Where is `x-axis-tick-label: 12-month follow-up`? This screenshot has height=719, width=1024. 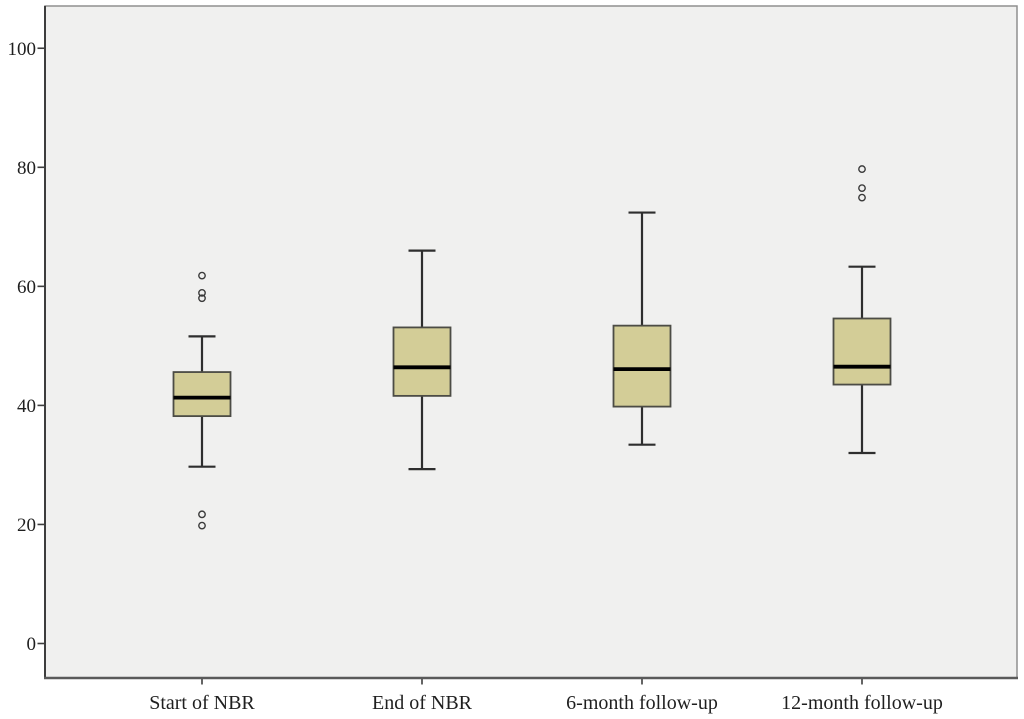 x-axis-tick-label: 12-month follow-up is located at coordinates (862, 703).